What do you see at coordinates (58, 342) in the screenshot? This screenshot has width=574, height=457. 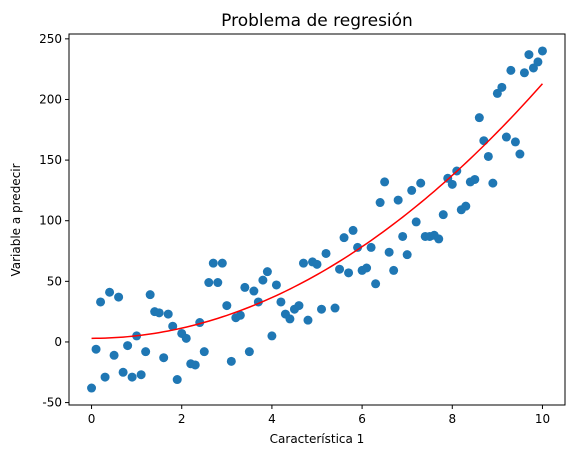 I see `y-tick-label: 0` at bounding box center [58, 342].